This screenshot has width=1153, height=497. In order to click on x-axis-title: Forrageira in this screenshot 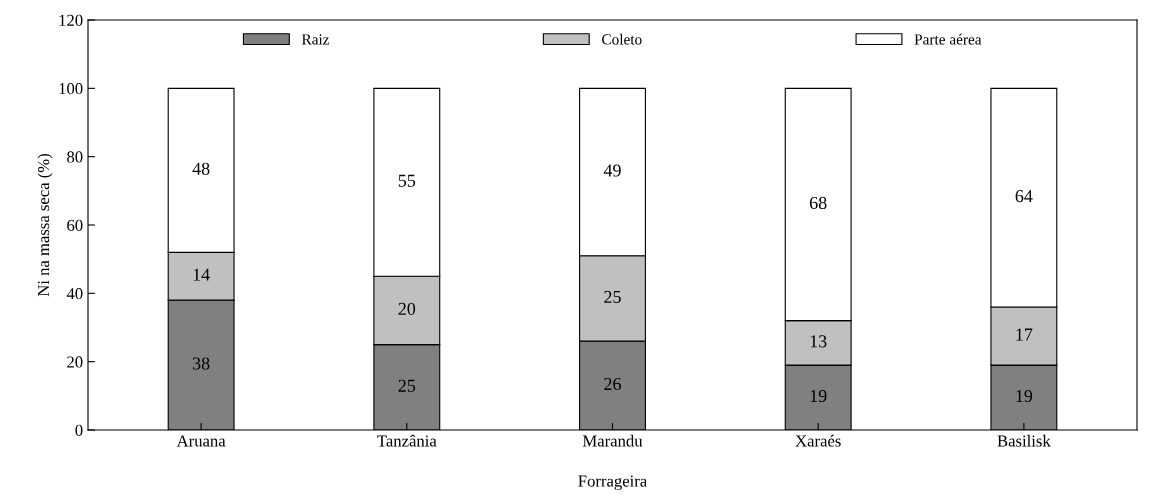, I will do `click(612, 483)`.